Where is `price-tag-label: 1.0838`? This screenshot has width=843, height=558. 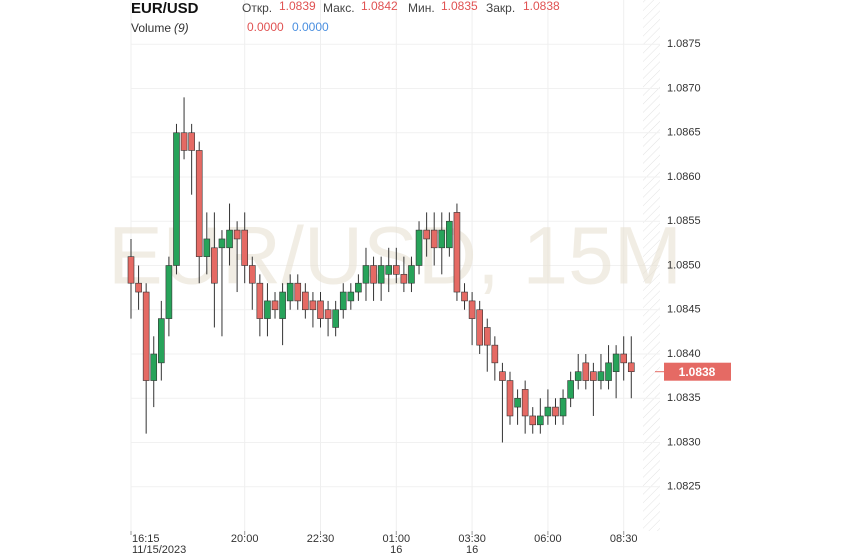 price-tag-label: 1.0838 is located at coordinates (697, 372).